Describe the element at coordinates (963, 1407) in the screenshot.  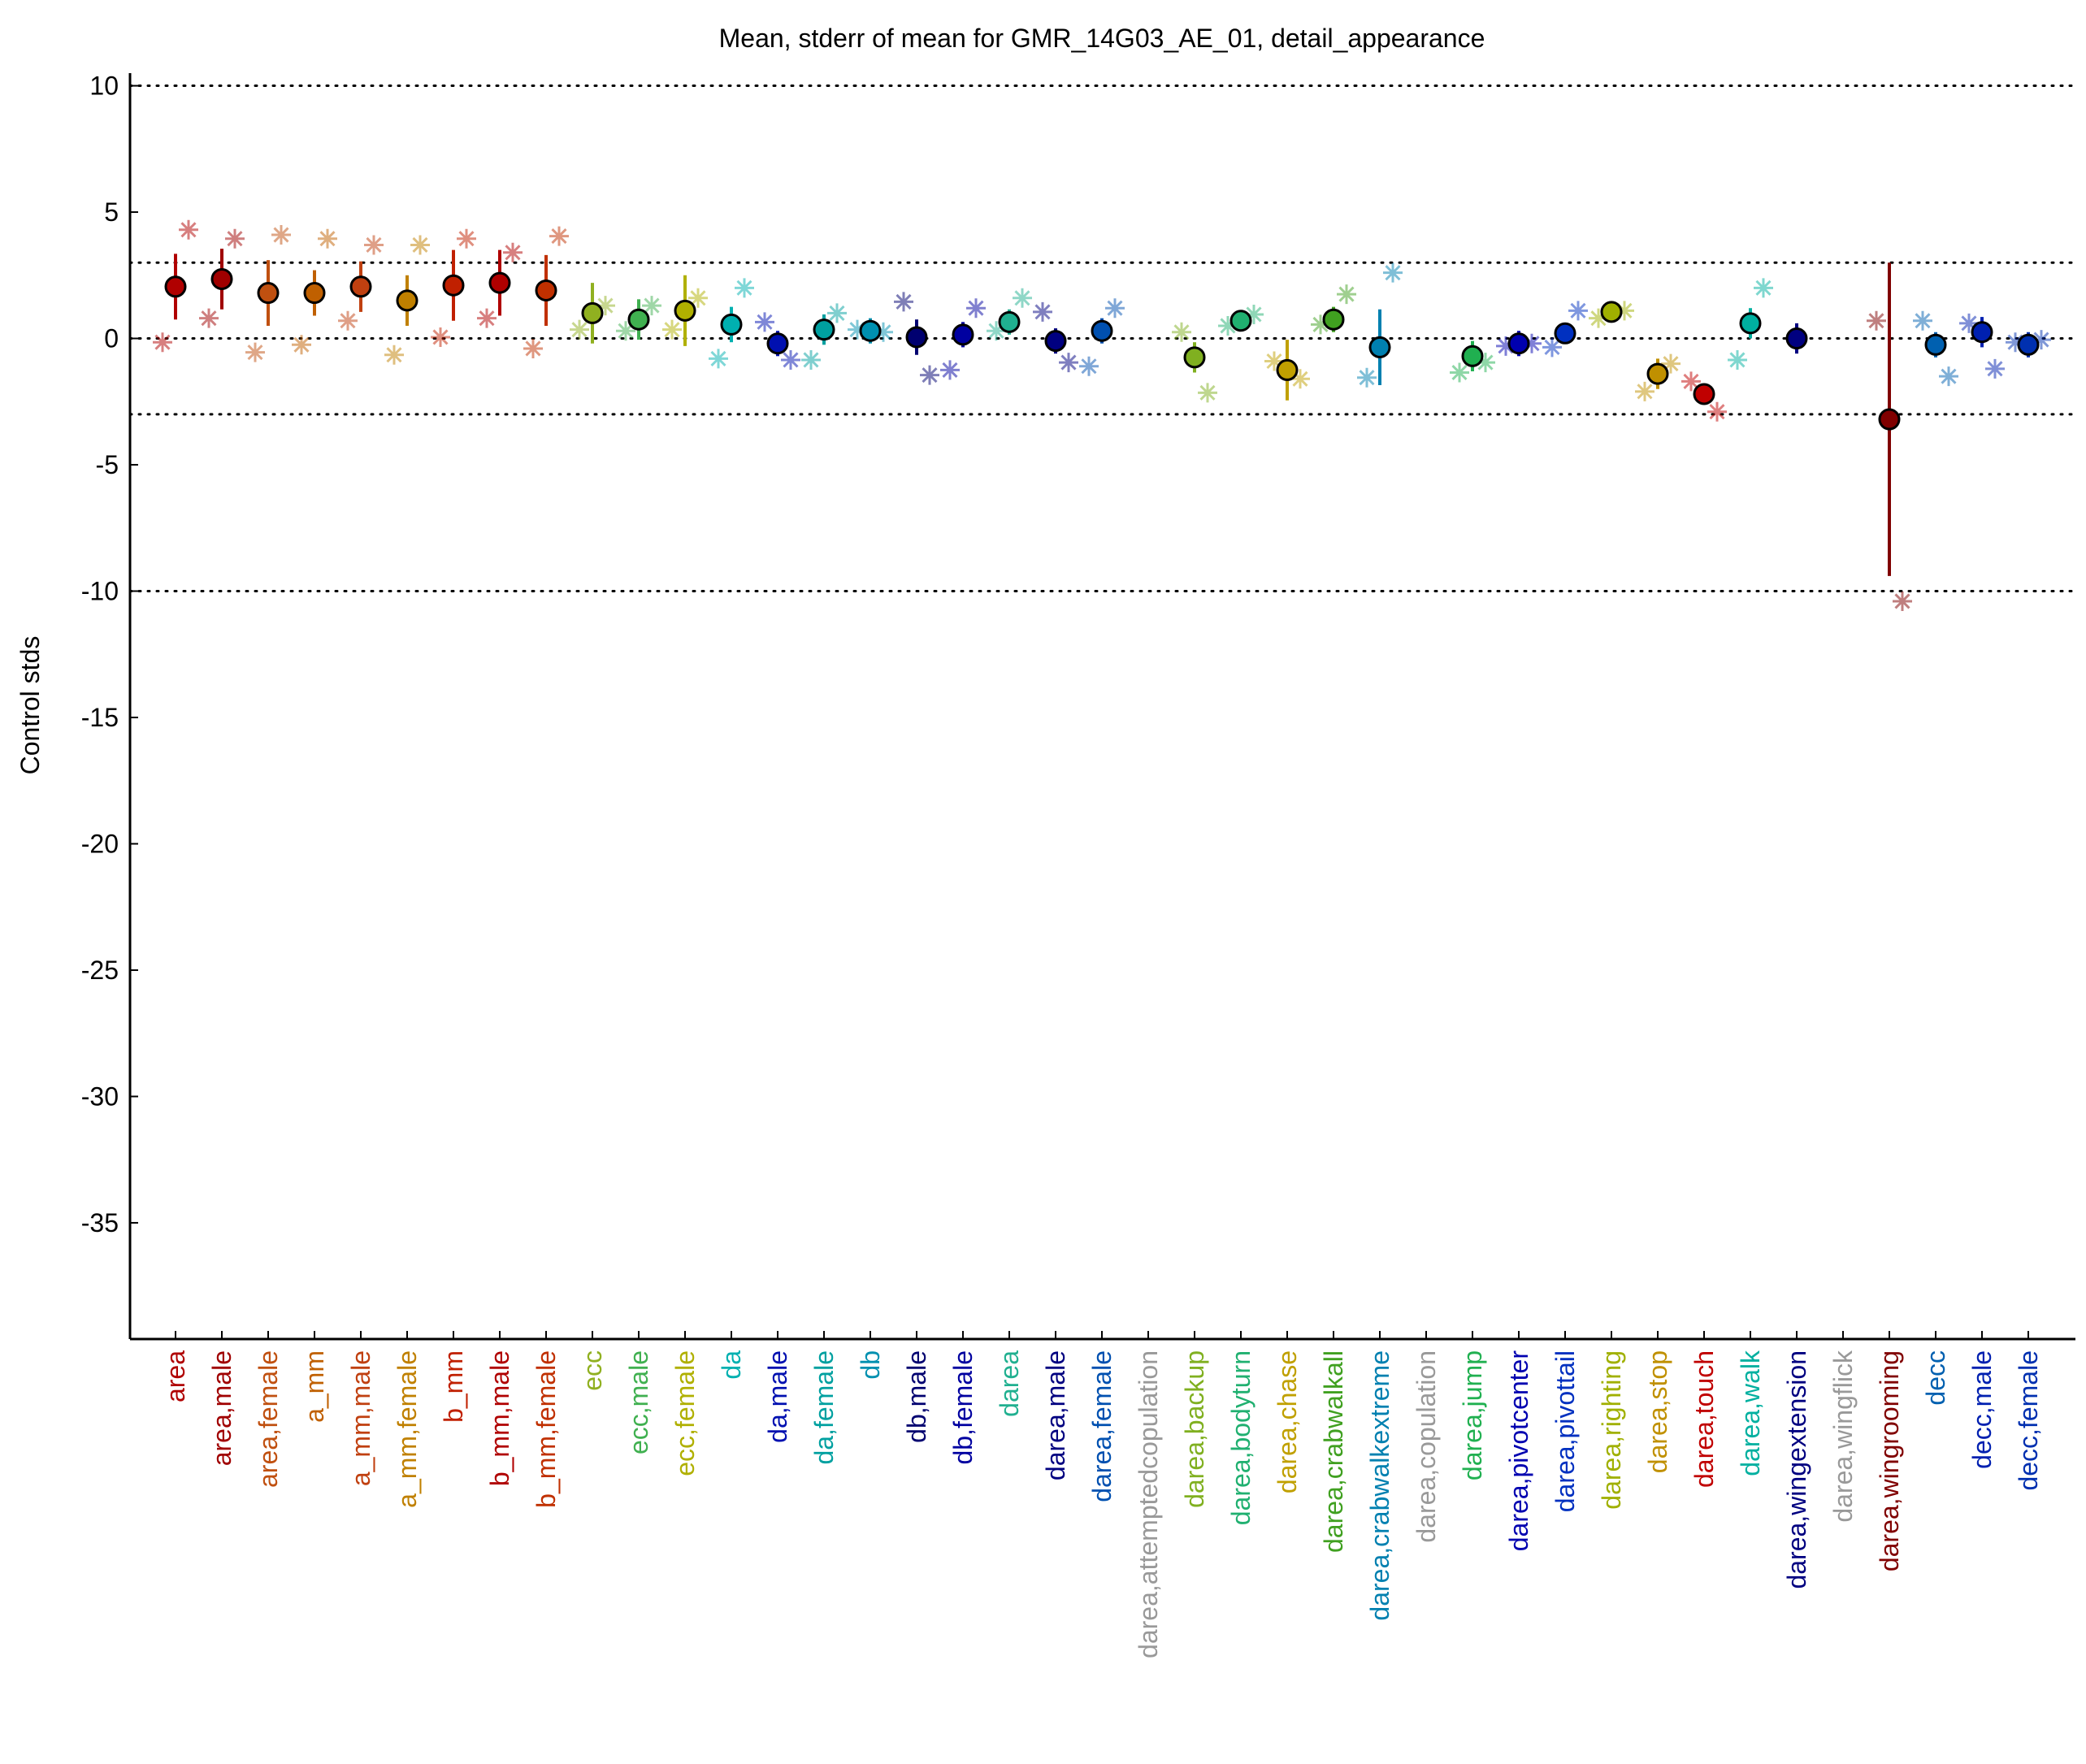
I see `x-tick-label: db,female` at that location.